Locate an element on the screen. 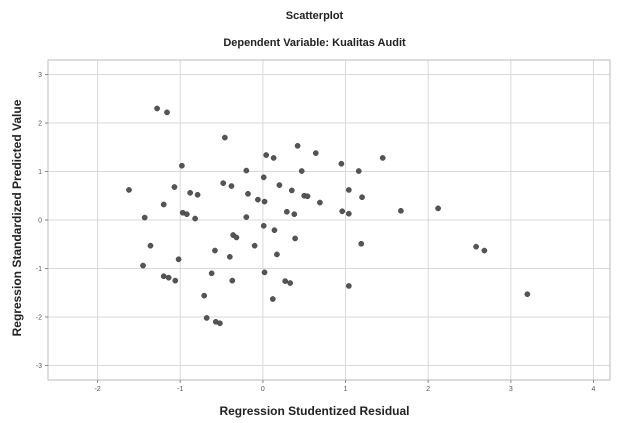 The height and width of the screenshot is (423, 629). x-tick-label: 4 is located at coordinates (594, 389).